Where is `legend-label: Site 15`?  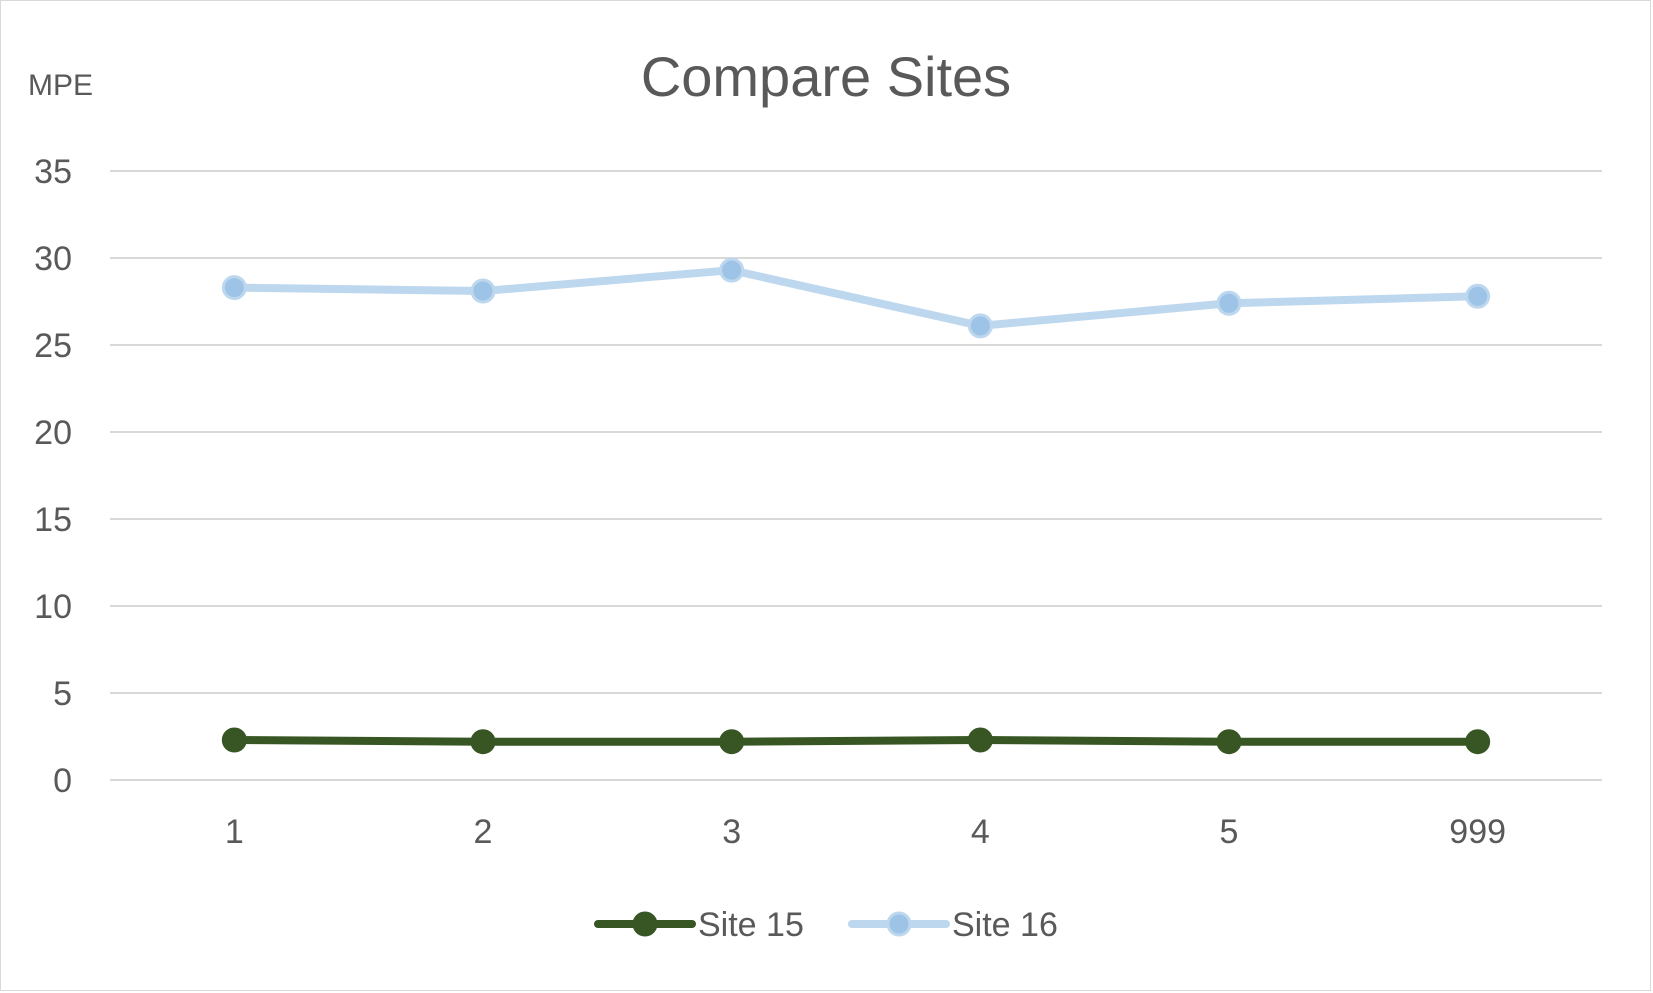 legend-label: Site 15 is located at coordinates (751, 925).